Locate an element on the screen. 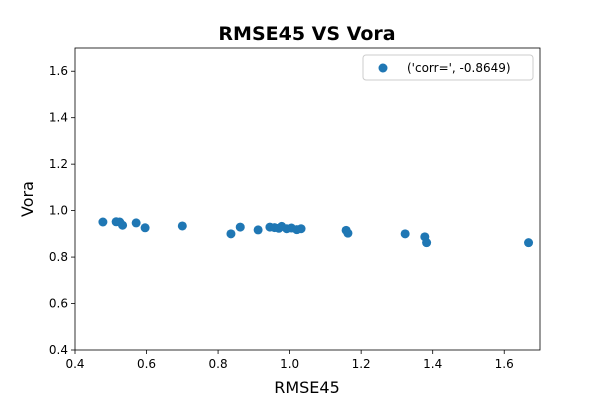 The image size is (600, 400). x-tick-label: 1.6 is located at coordinates (504, 364).